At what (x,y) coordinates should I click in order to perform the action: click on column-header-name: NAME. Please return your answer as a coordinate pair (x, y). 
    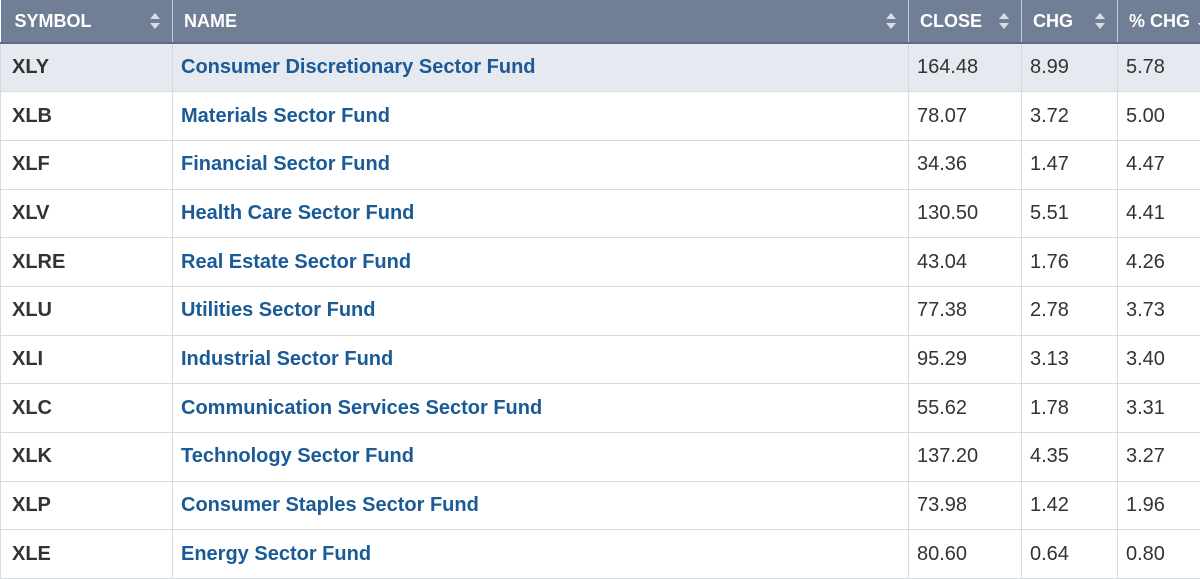
    Looking at the image, I should click on (541, 21).